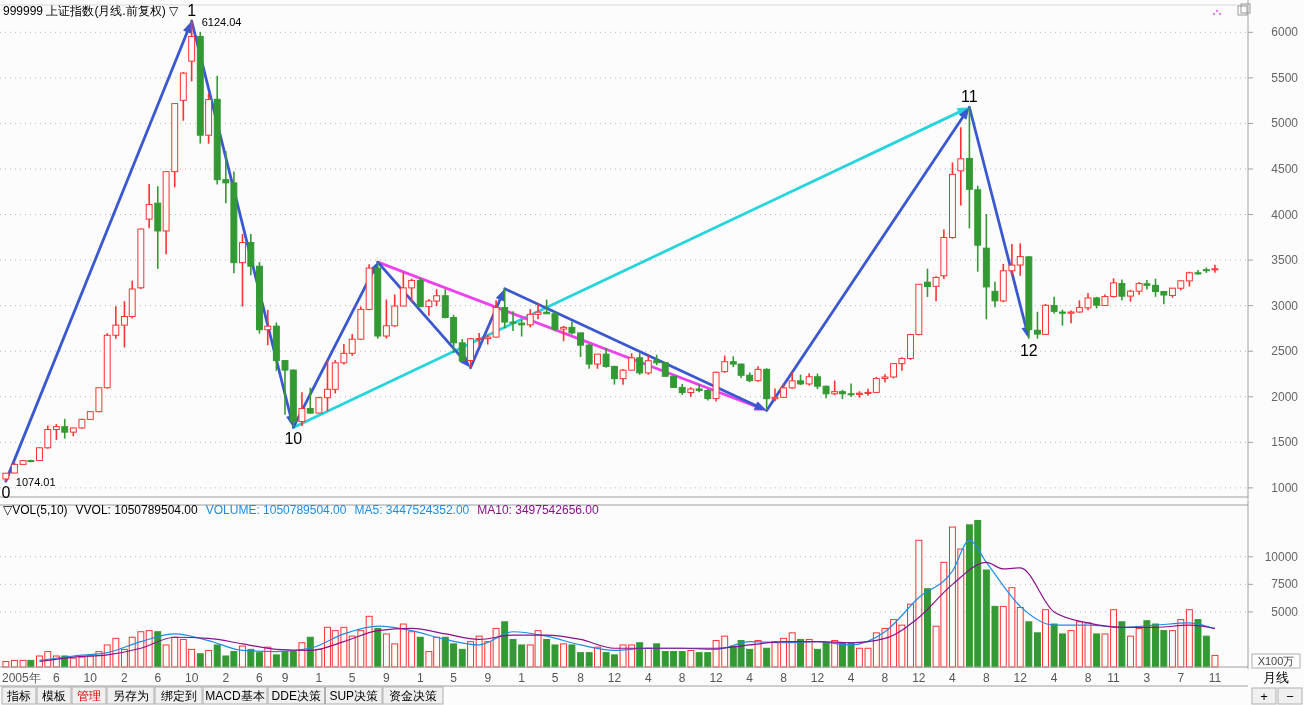  Describe the element at coordinates (1285, 487) in the screenshot. I see `y-tick-label: 1000` at that location.